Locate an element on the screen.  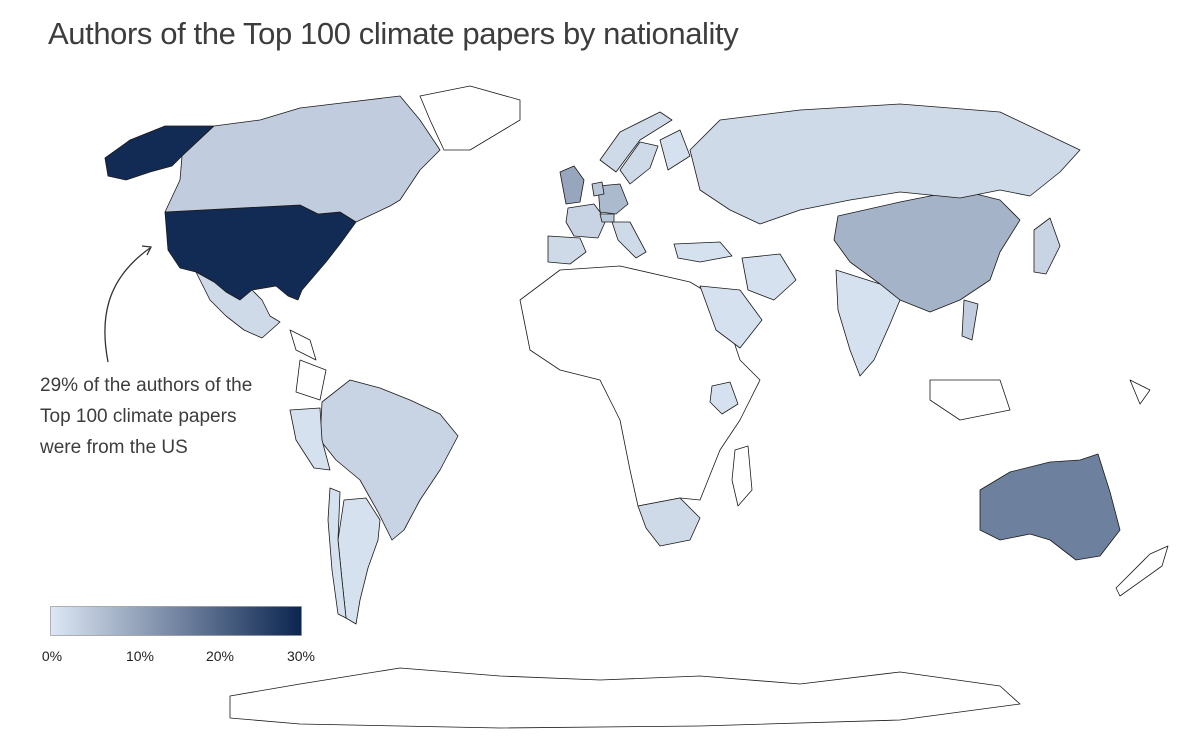
country-mexico is located at coordinates (238, 305).